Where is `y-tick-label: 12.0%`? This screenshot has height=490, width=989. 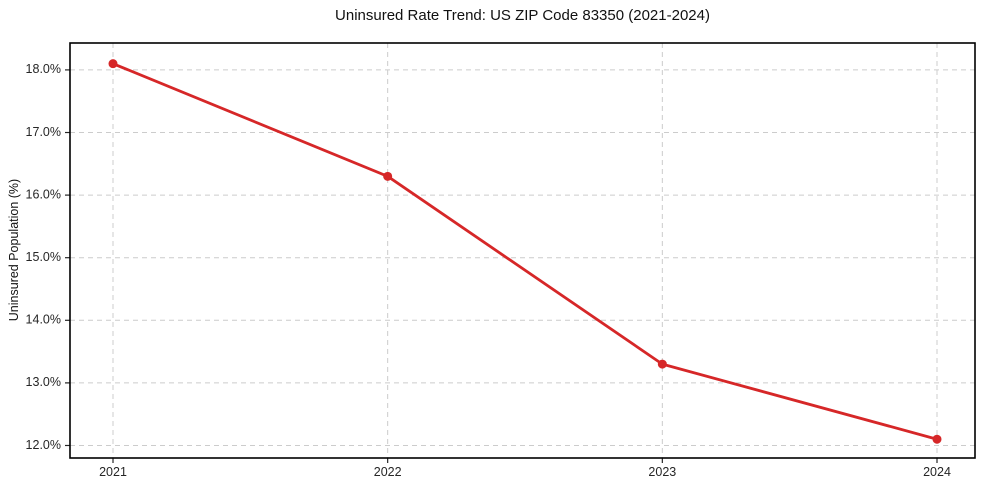
y-tick-label: 12.0% is located at coordinates (43, 445).